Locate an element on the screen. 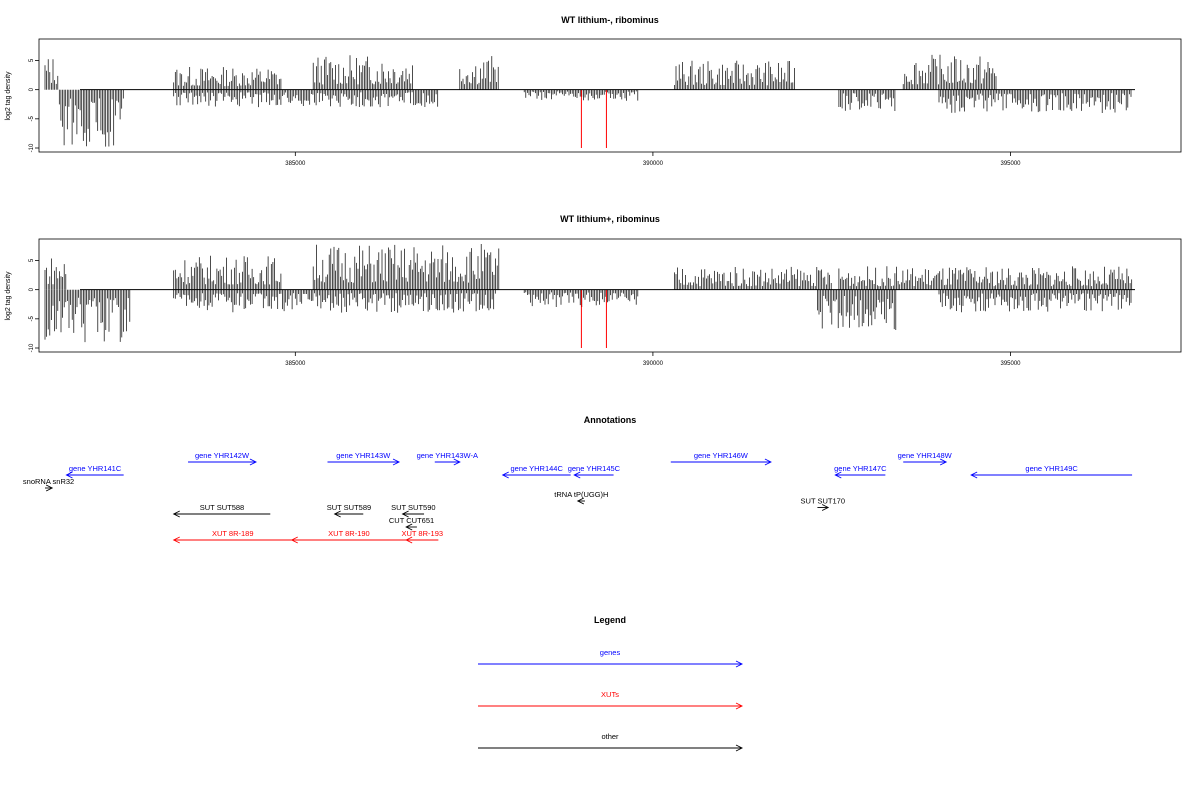 Image resolution: width=1200 pixels, height=805 pixels. feature-xut: XUT 8R-189 is located at coordinates (232, 536).